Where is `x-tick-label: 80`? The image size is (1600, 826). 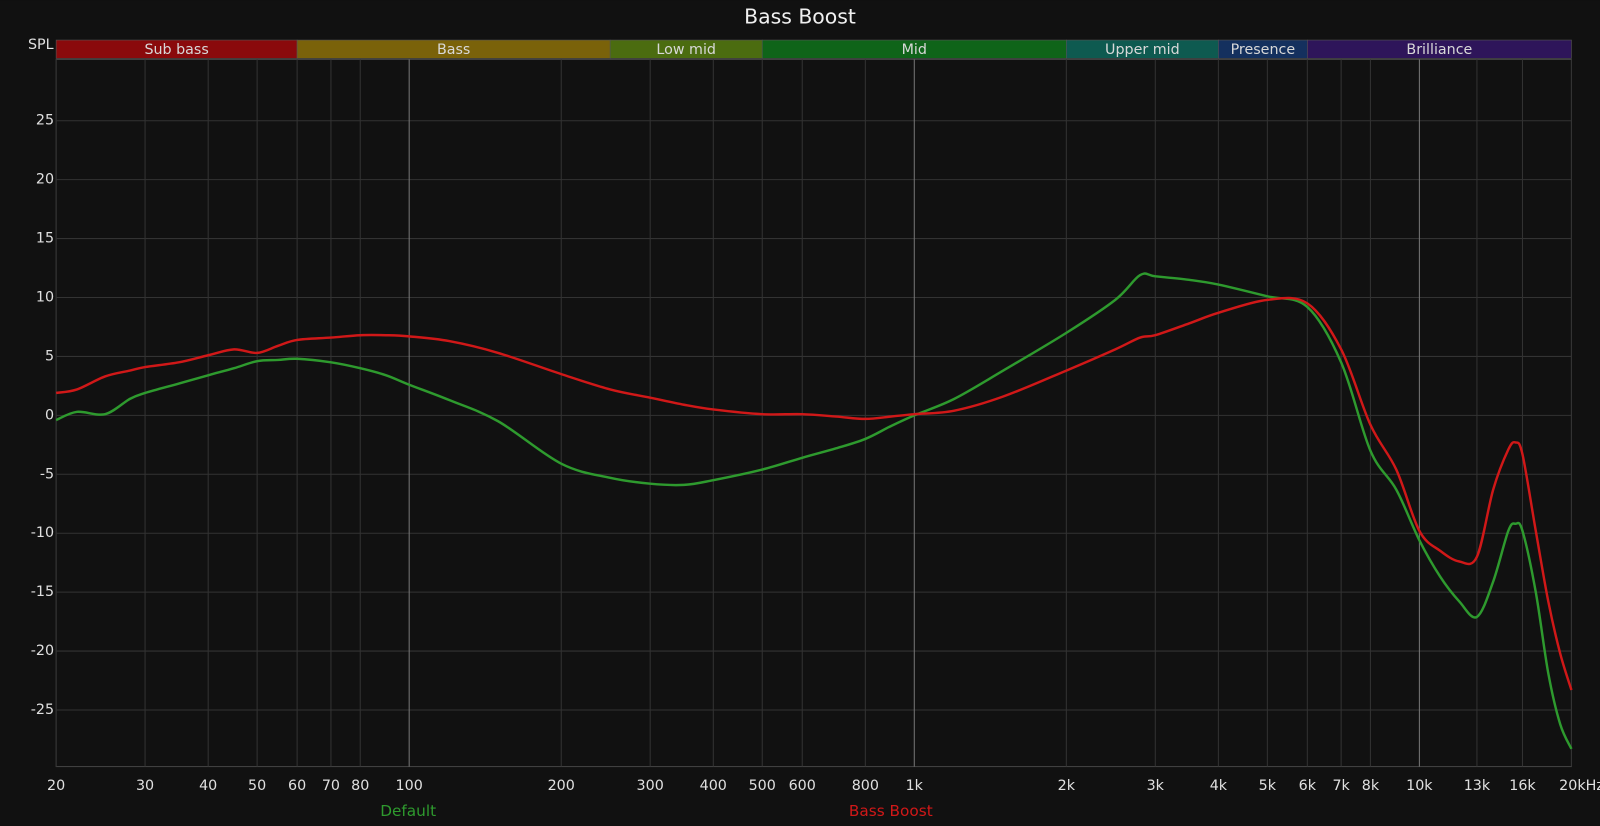 x-tick-label: 80 is located at coordinates (360, 786).